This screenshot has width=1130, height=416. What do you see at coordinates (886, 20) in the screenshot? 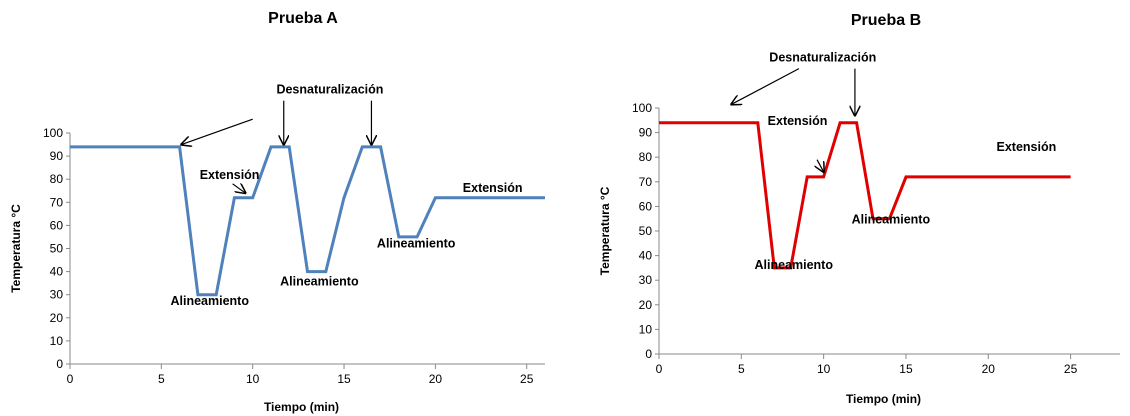
I see `chart-title: Prueba B` at bounding box center [886, 20].